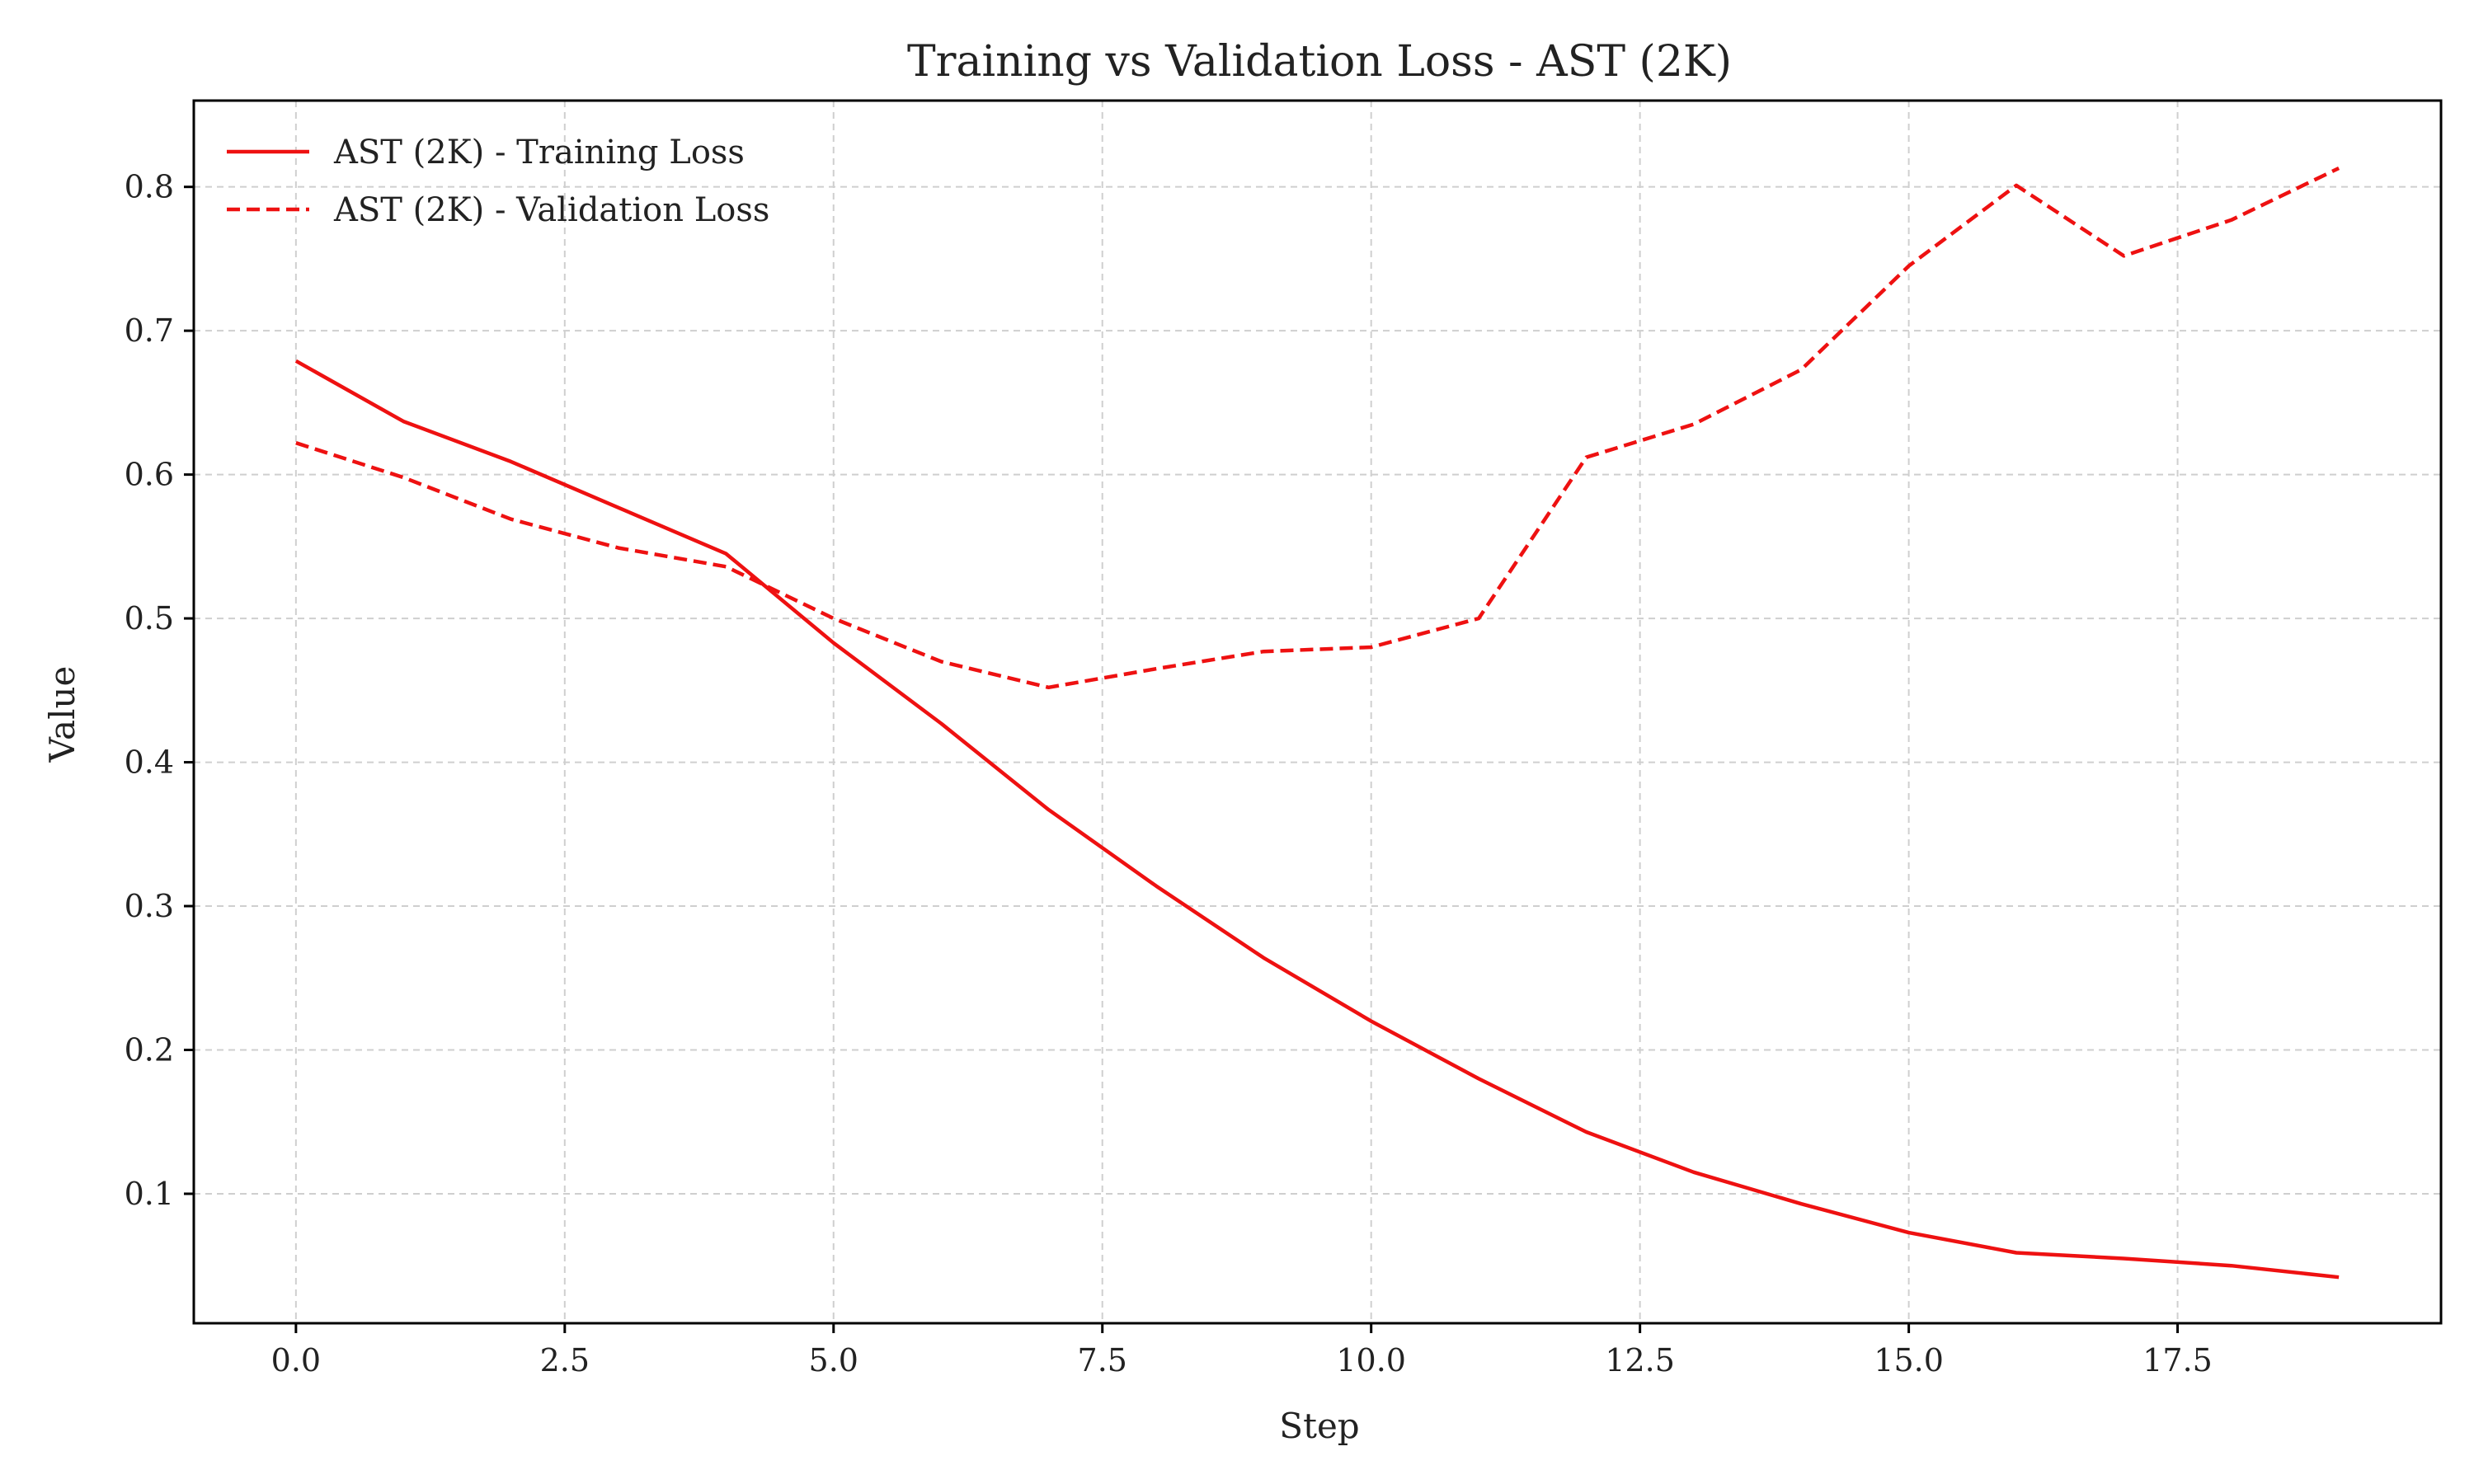  Describe the element at coordinates (1640, 1360) in the screenshot. I see `x-tick-label: 12.5` at that location.